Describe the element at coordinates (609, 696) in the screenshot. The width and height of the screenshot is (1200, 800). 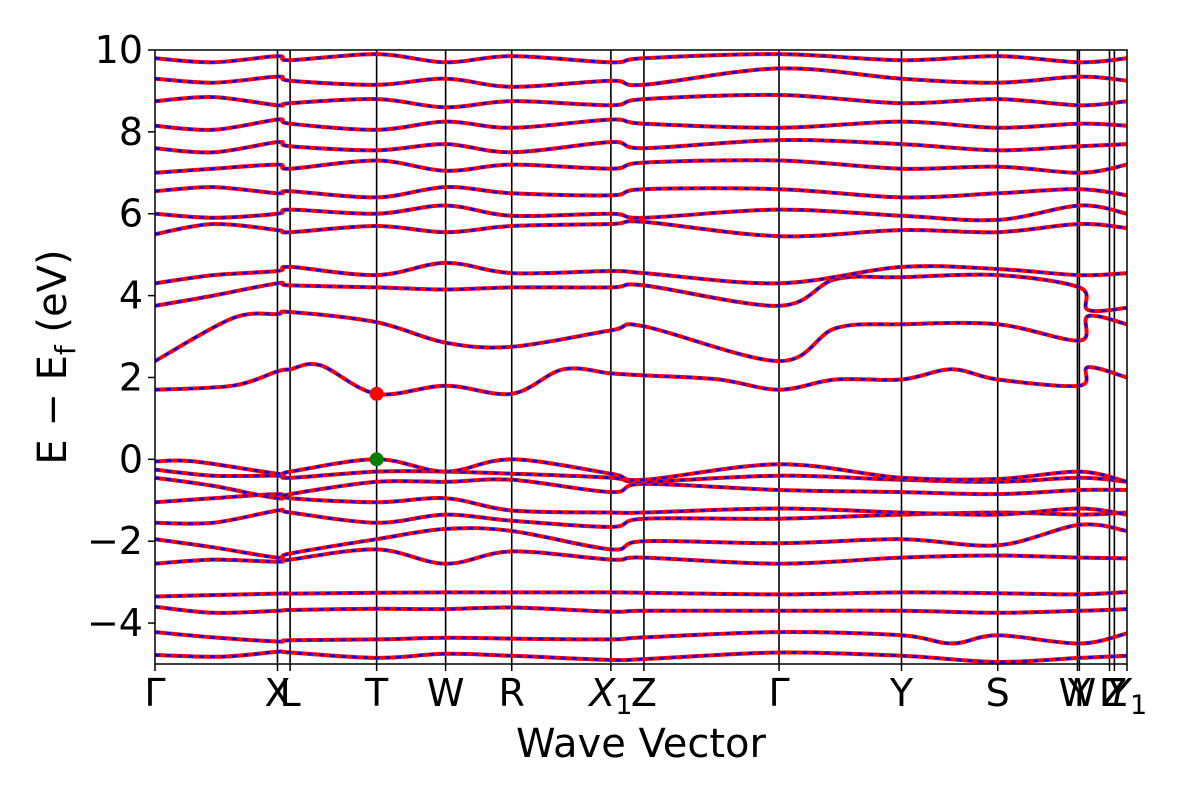
I see `x-tick-label: X1` at that location.